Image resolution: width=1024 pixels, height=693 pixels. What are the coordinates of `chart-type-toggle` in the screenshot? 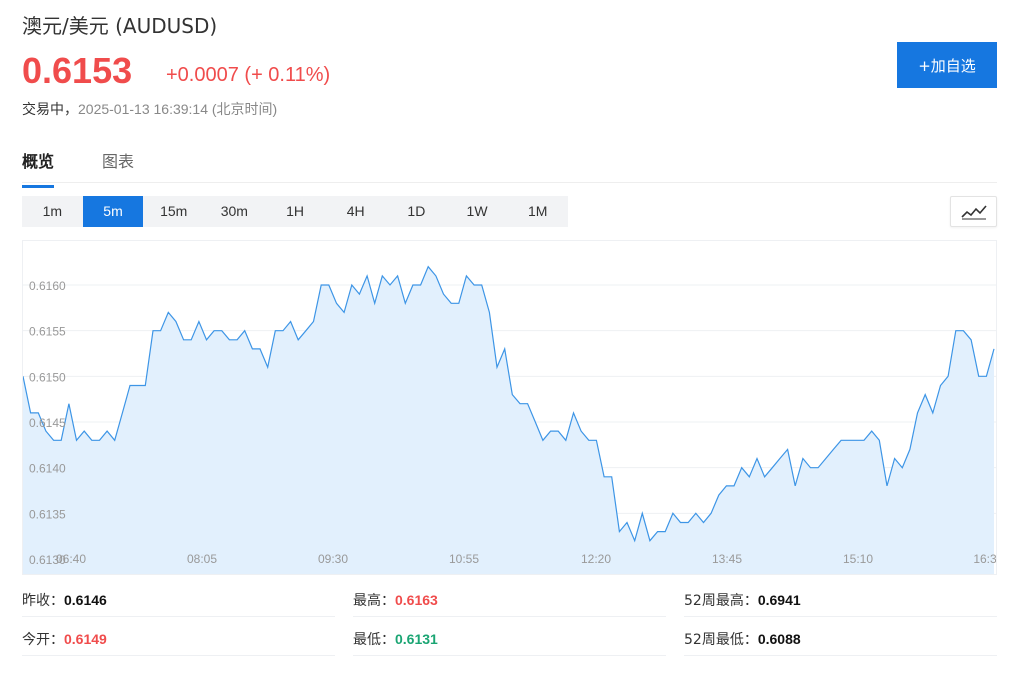 It's located at (973, 211).